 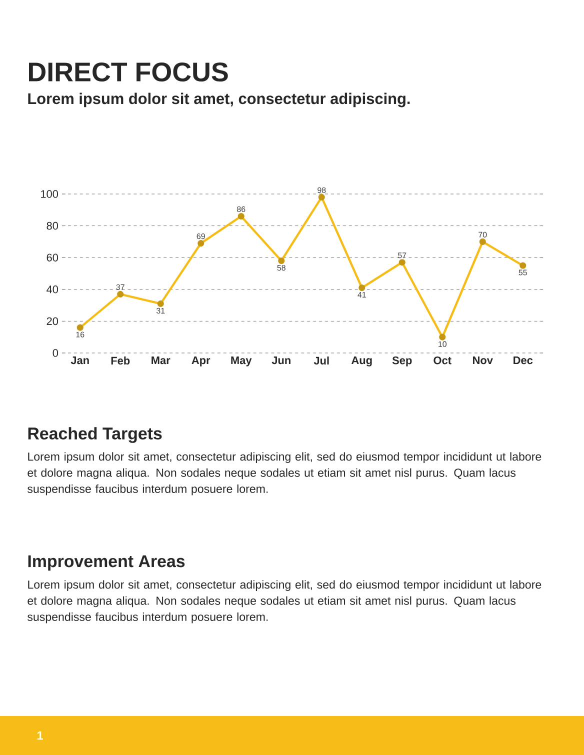 What do you see at coordinates (241, 361) in the screenshot?
I see `x-tick-label: May` at bounding box center [241, 361].